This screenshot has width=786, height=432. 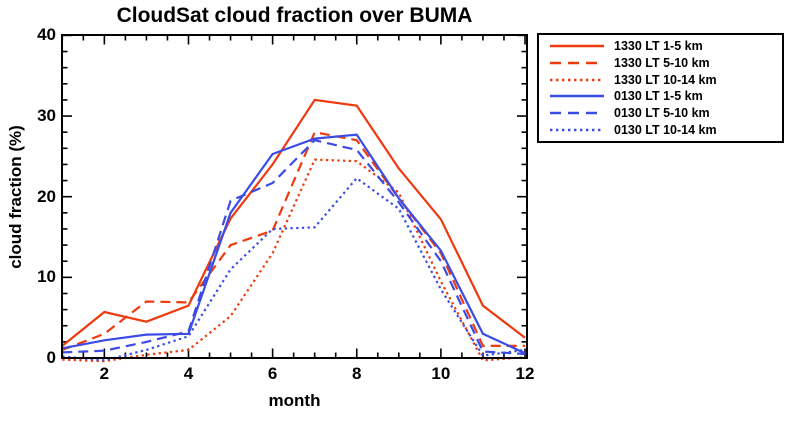 I want to click on chart-title: CloudSat cloud fraction over BUMA, so click(x=294, y=15).